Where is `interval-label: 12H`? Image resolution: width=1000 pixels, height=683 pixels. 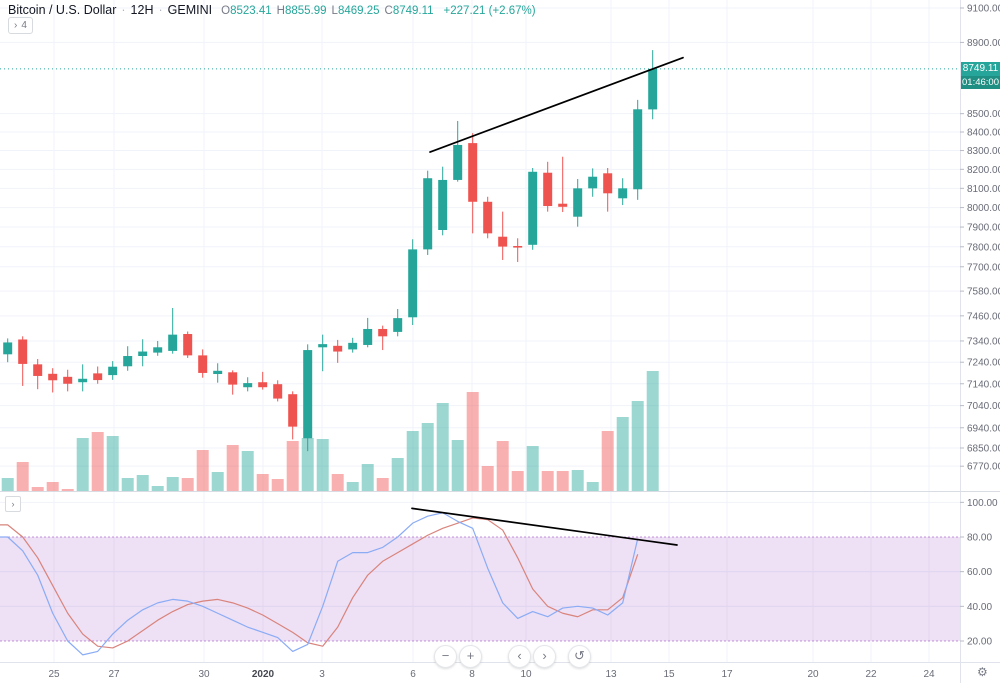
interval-label: 12H is located at coordinates (142, 10).